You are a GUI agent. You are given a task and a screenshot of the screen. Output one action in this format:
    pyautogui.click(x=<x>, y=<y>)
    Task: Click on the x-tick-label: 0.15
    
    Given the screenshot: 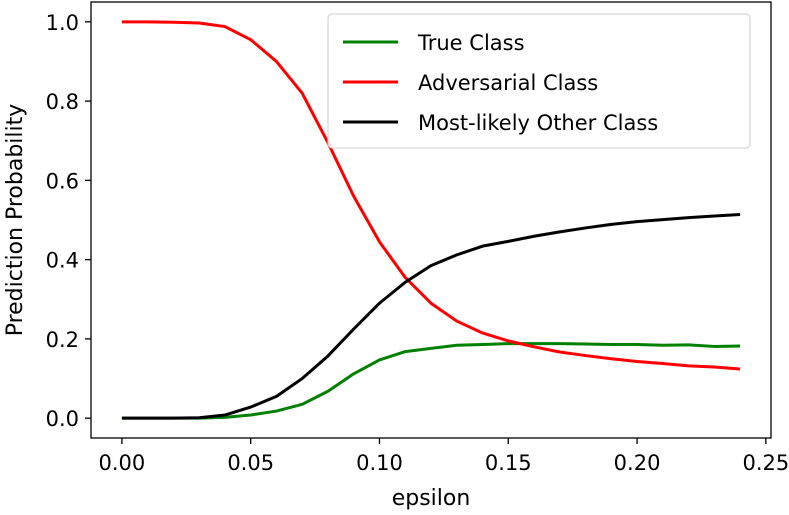 What is the action you would take?
    pyautogui.click(x=508, y=463)
    